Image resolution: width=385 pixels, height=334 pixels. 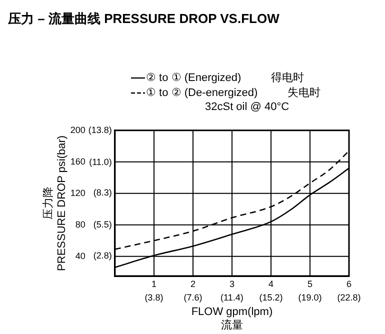 I want to click on x2-tick-label: (22.8), so click(x=349, y=297).